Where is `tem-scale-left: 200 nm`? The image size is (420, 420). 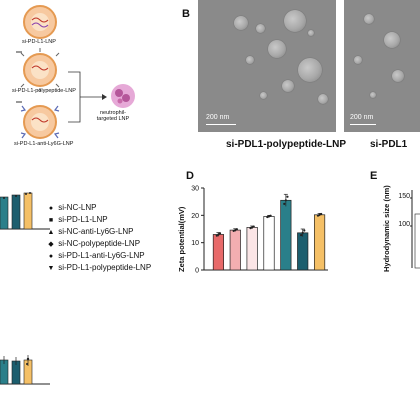
tem-scale-left: 200 nm is located at coordinates (218, 117).